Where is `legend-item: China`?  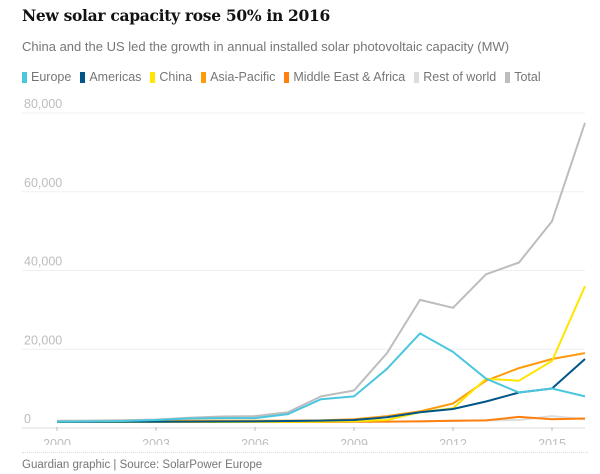 legend-item: China is located at coordinates (171, 77).